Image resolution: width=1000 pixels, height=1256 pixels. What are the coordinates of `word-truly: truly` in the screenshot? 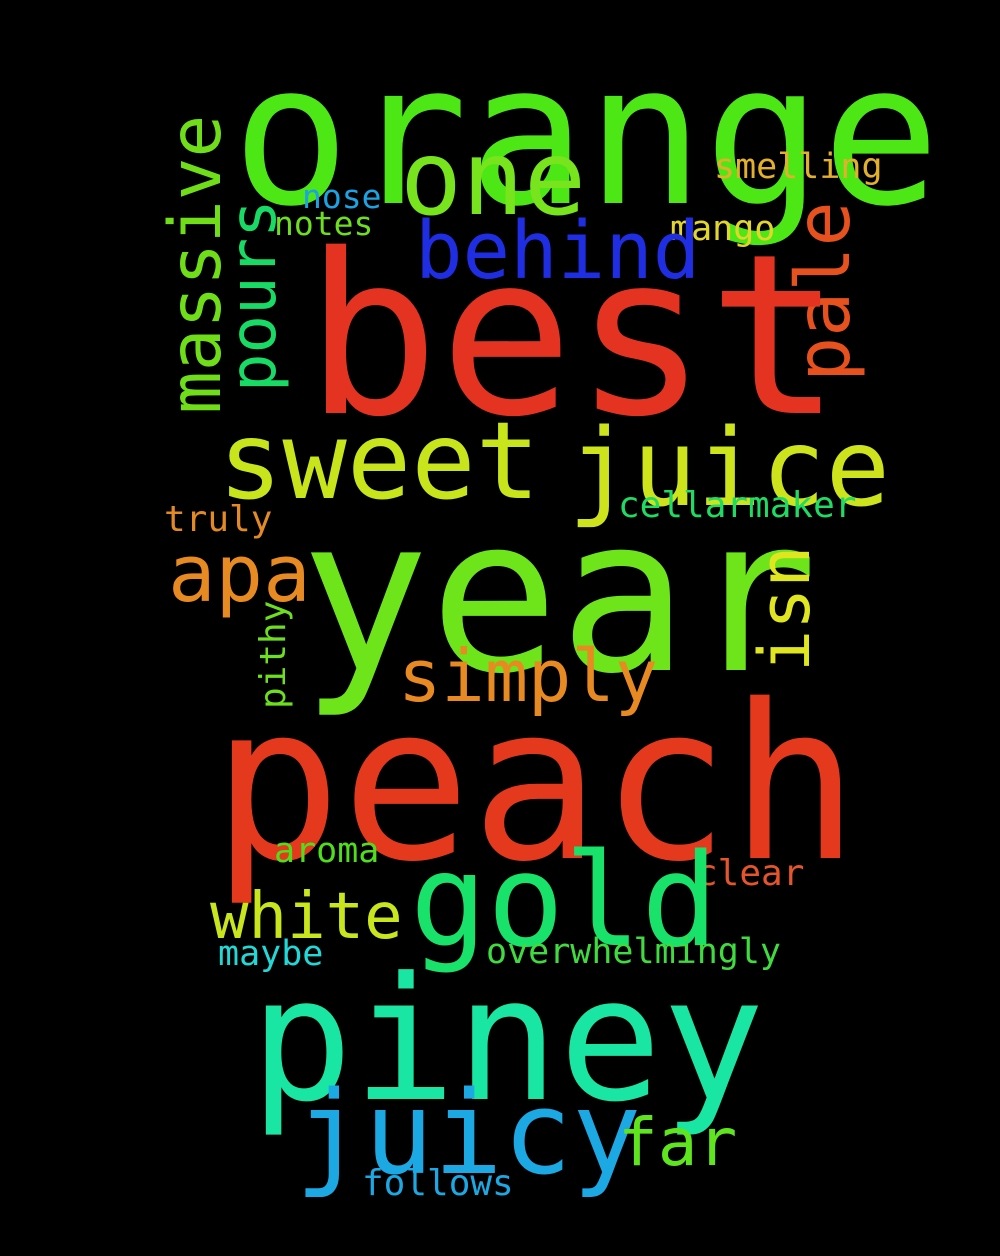 It's located at (218, 519).